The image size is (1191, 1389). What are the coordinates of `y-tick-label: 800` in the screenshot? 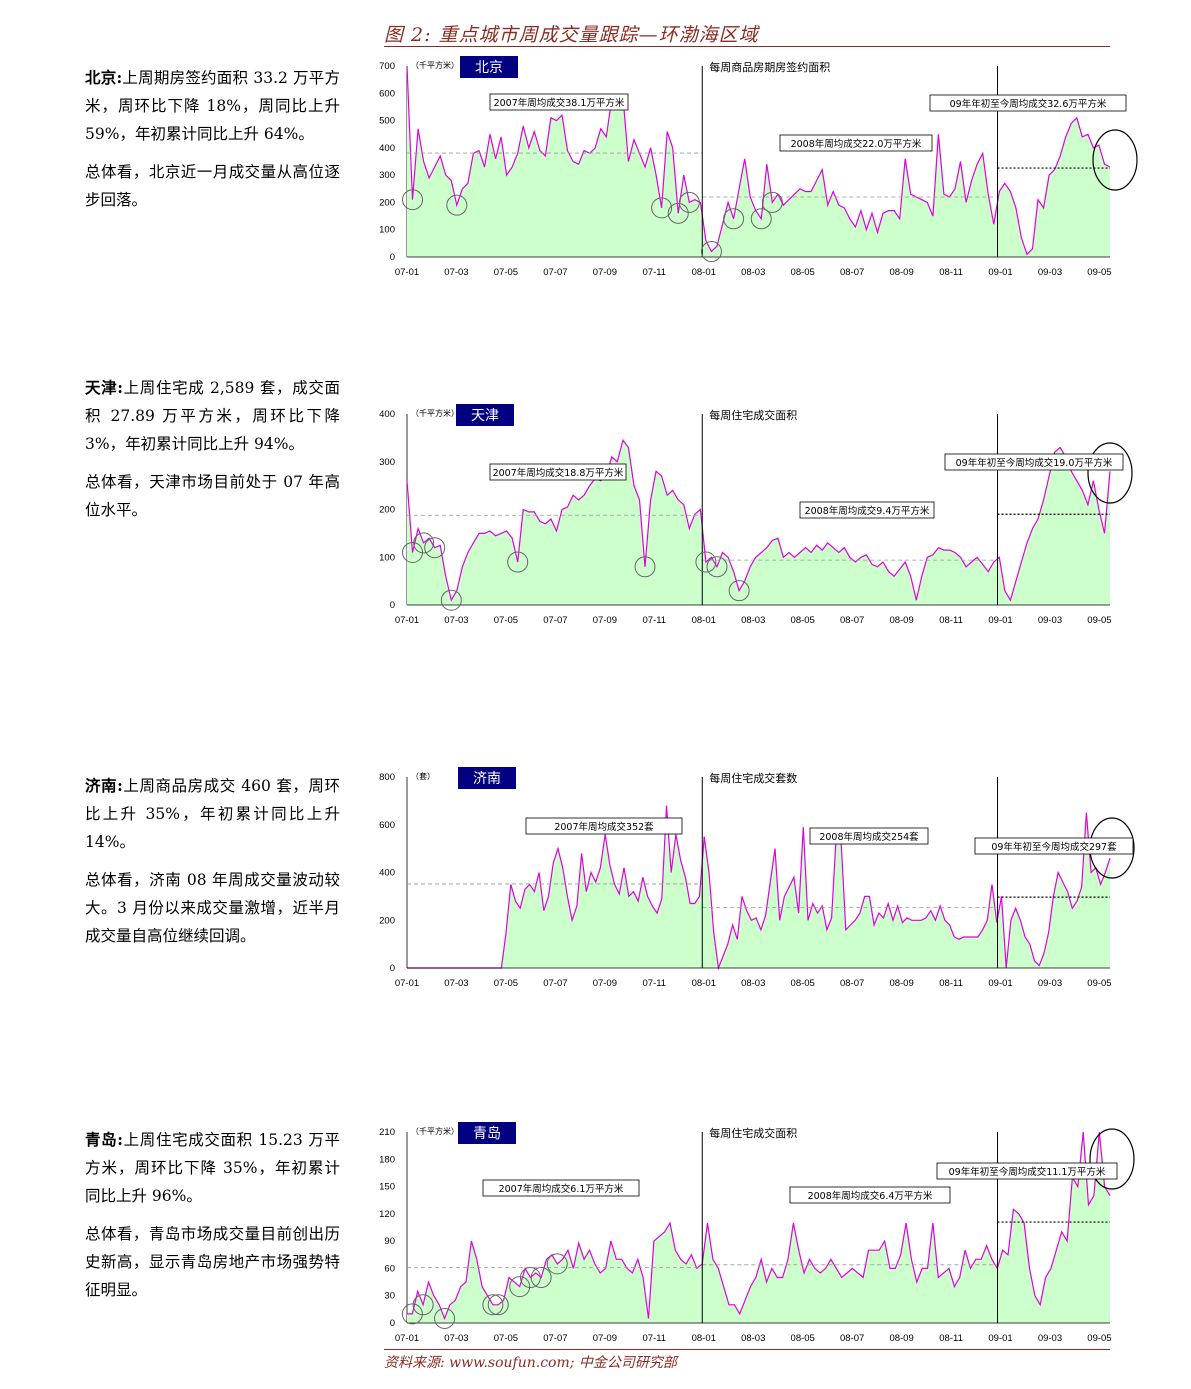 It's located at (387, 777).